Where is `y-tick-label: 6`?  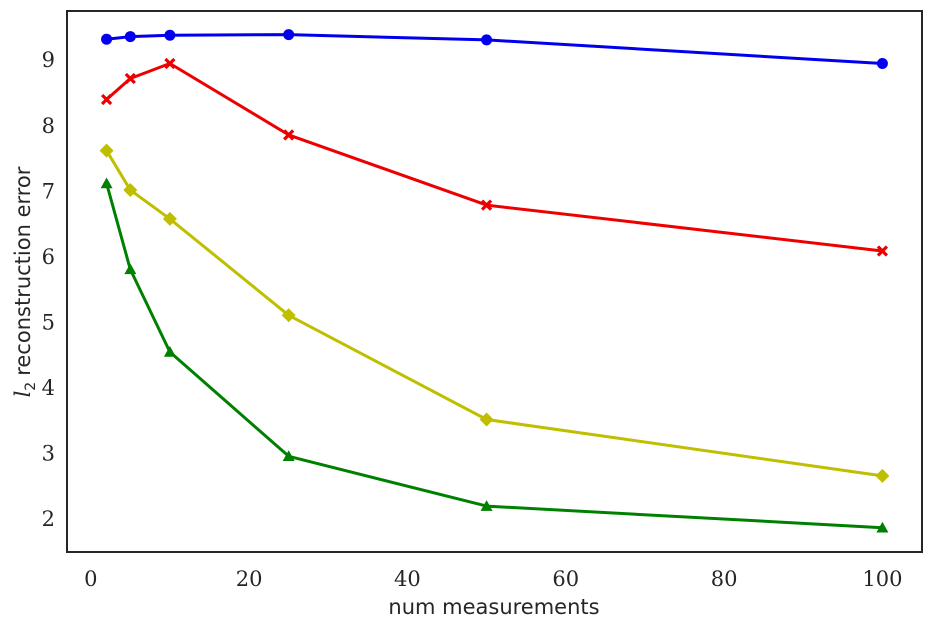
y-tick-label: 6 is located at coordinates (48, 257).